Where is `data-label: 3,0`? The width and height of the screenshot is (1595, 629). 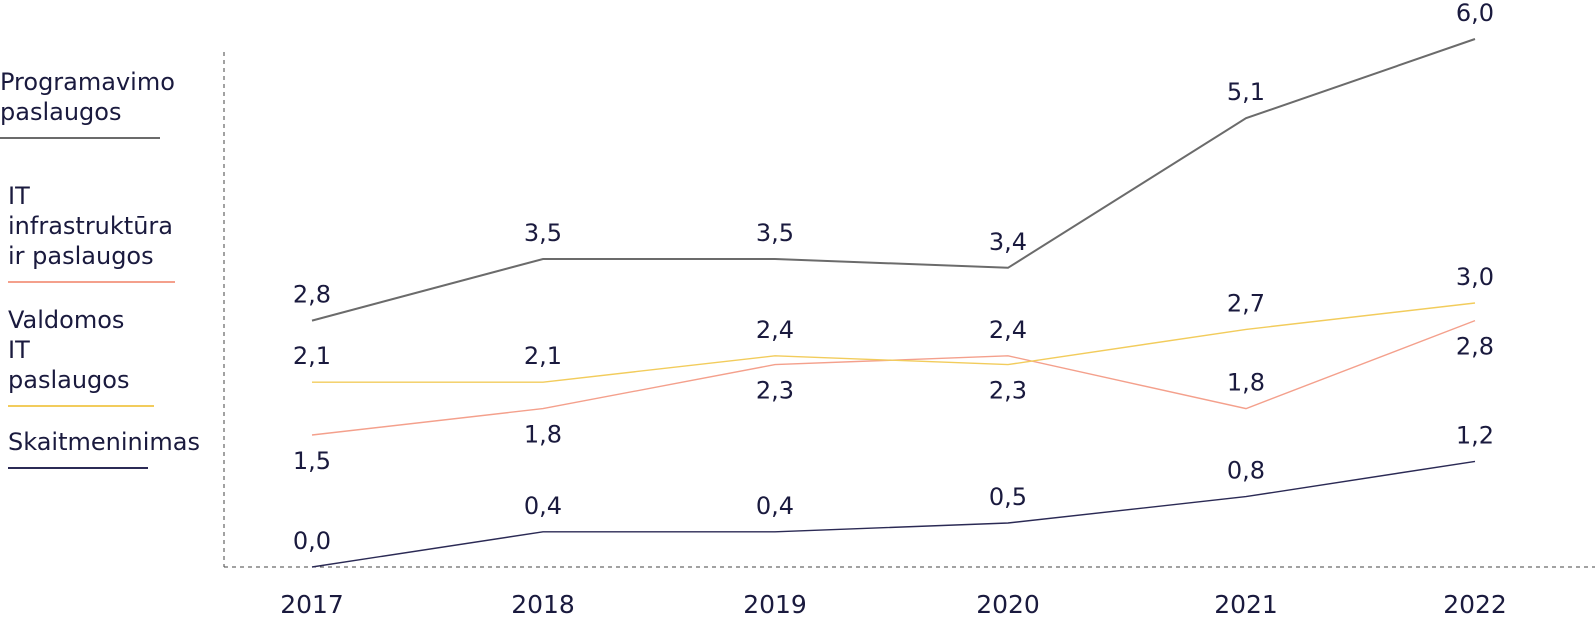 data-label: 3,0 is located at coordinates (1475, 277).